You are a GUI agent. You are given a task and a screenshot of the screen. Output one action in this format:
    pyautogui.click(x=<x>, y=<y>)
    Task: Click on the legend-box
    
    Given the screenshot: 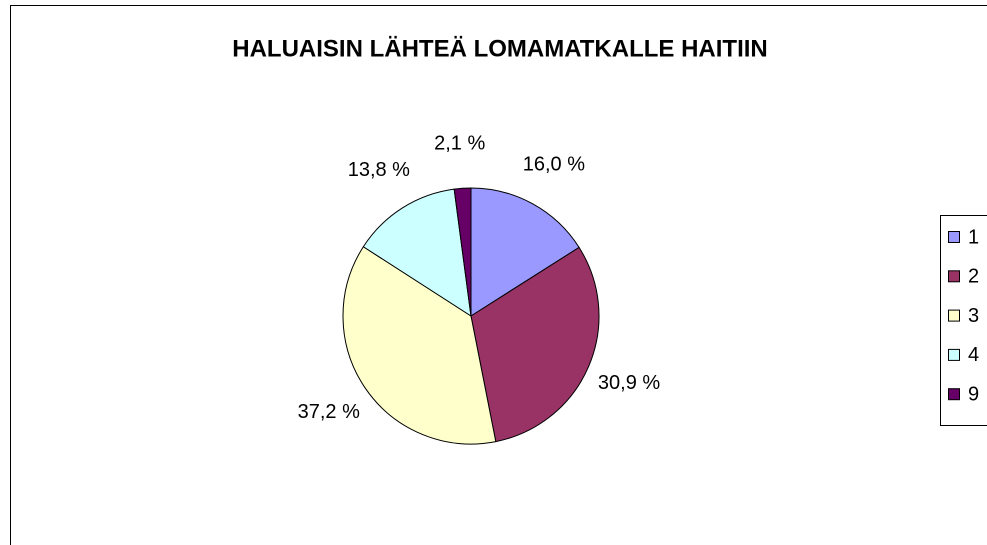 What is the action you would take?
    pyautogui.click(x=963, y=320)
    